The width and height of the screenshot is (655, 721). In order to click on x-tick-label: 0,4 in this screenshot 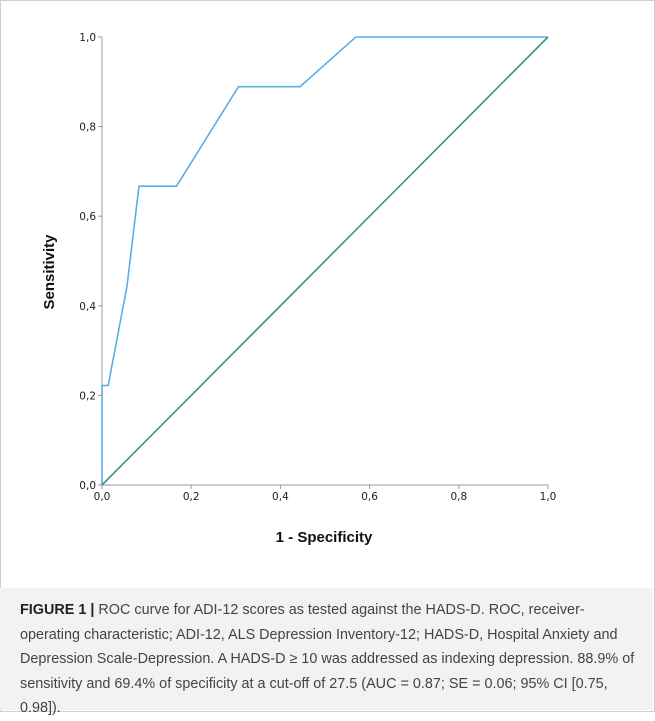, I will do `click(280, 497)`.